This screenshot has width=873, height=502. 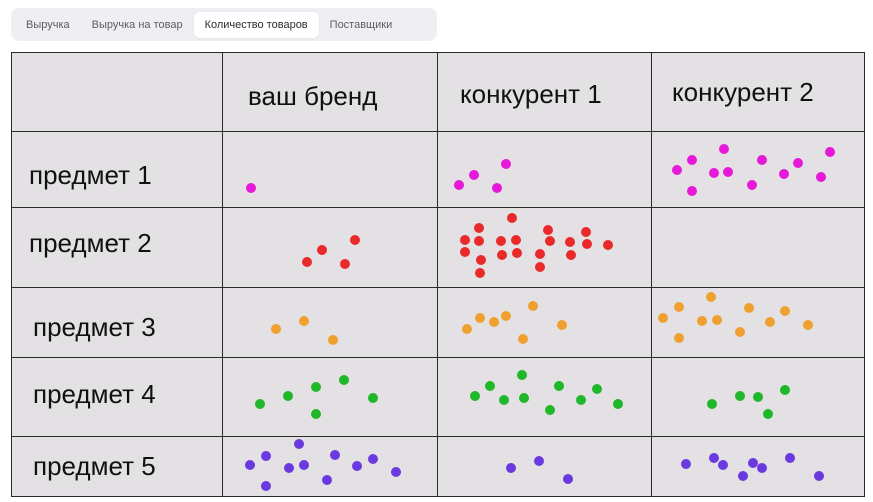 I want to click on row-header-cell: предмет 4, so click(x=117, y=397).